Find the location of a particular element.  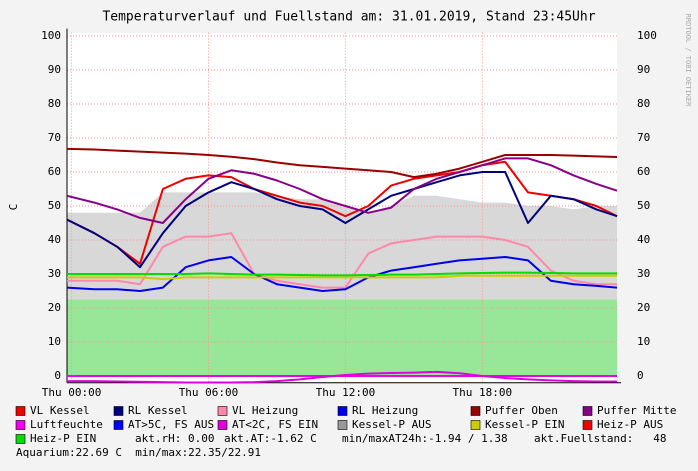

y2-tick-label: 50 is located at coordinates (643, 205).